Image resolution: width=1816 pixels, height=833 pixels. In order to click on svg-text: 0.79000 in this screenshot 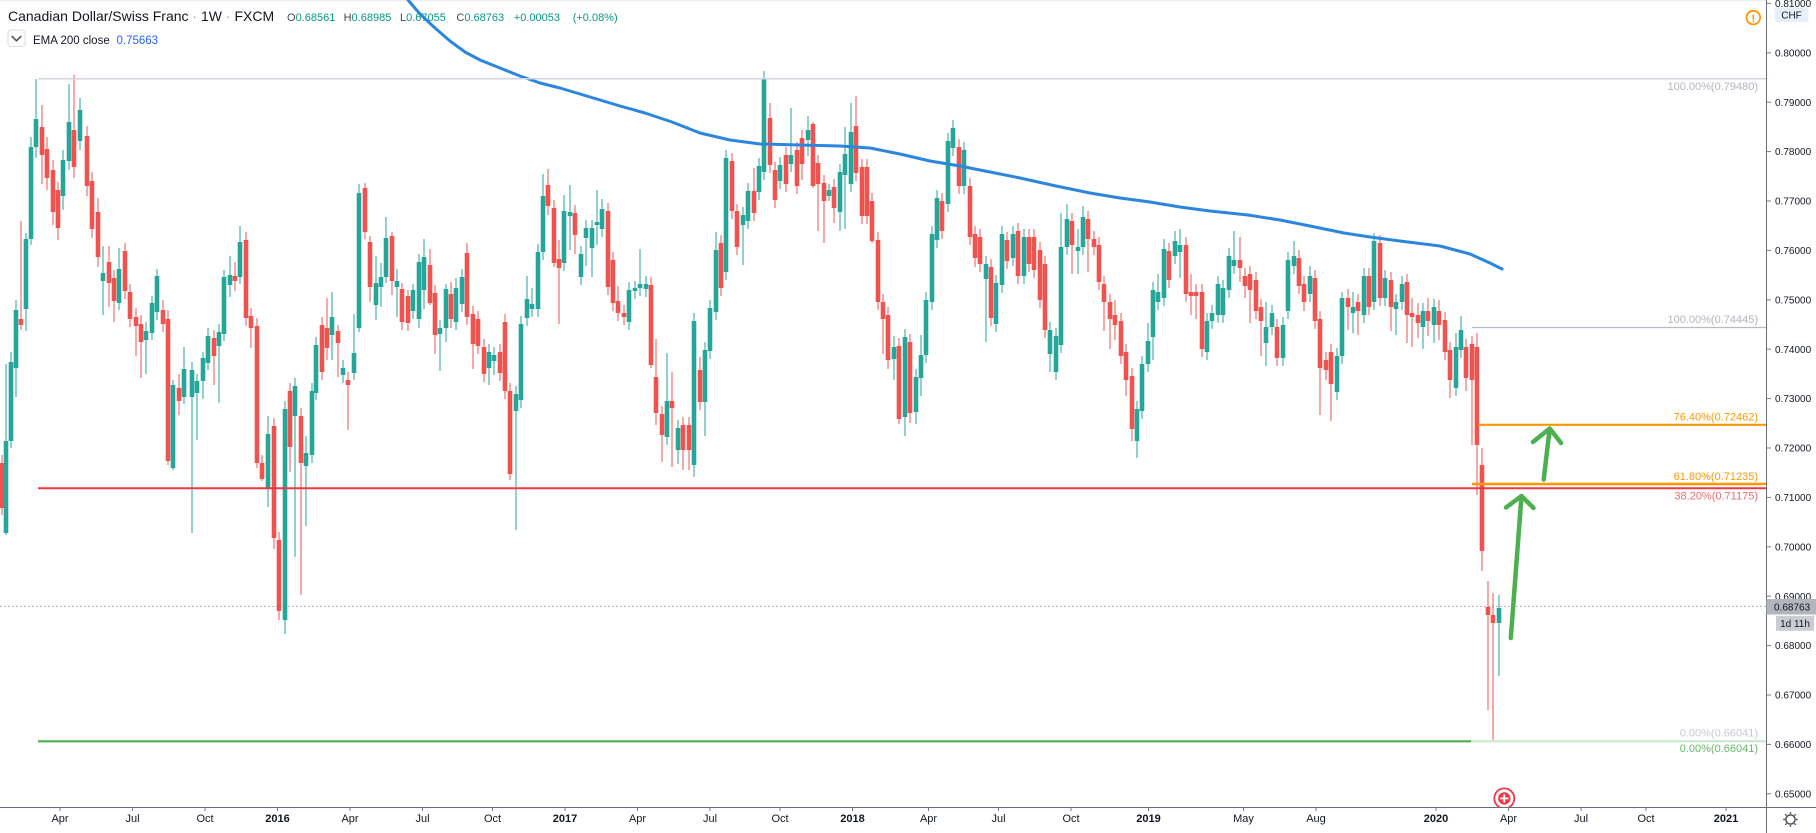, I will do `click(1793, 103)`.